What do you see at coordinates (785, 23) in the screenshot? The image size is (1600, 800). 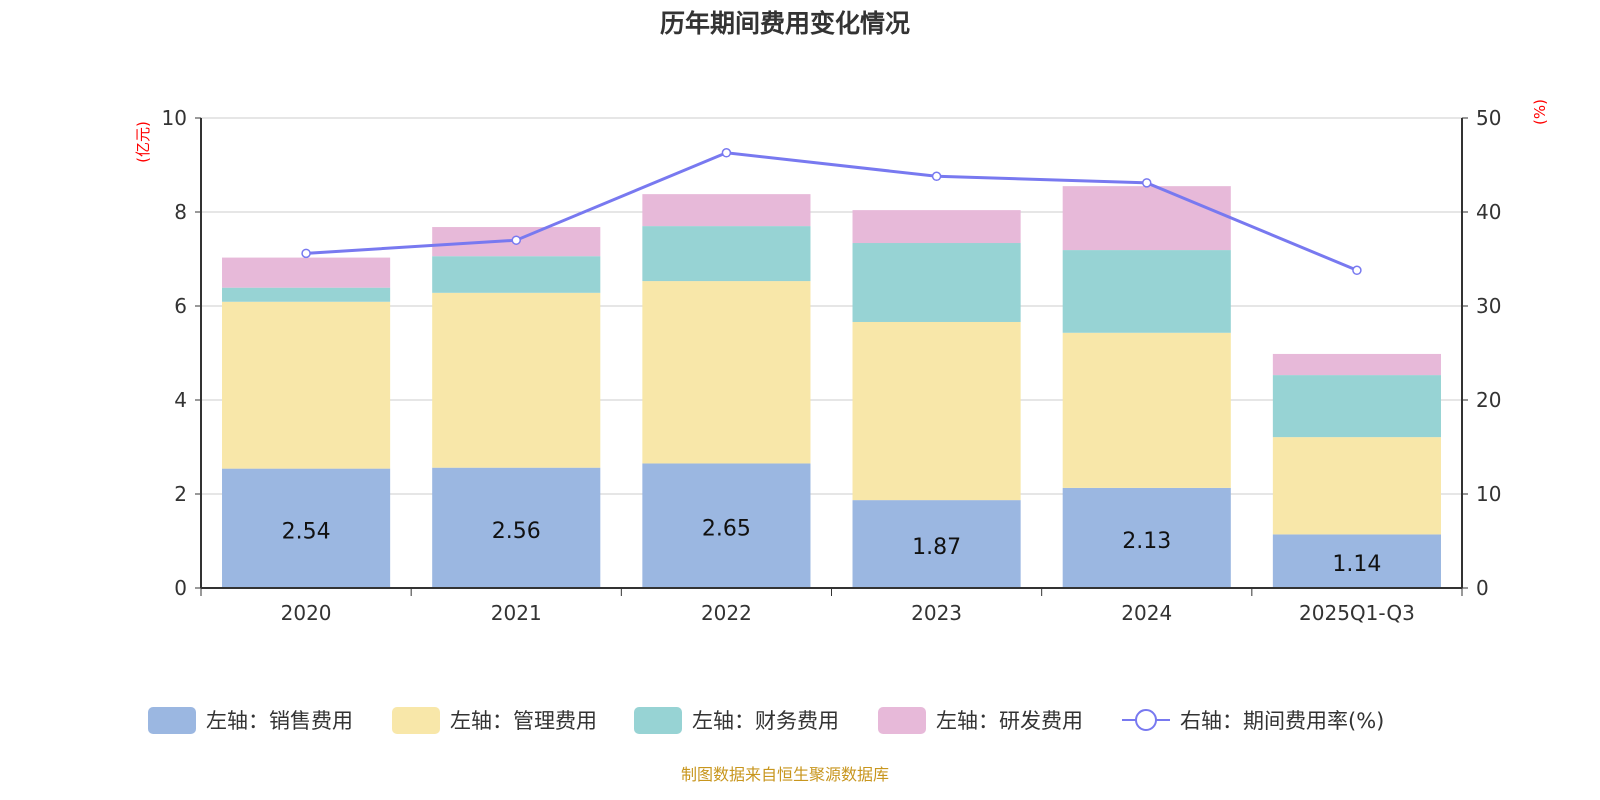 I see `chart-title: 历年期间费用变化情况` at bounding box center [785, 23].